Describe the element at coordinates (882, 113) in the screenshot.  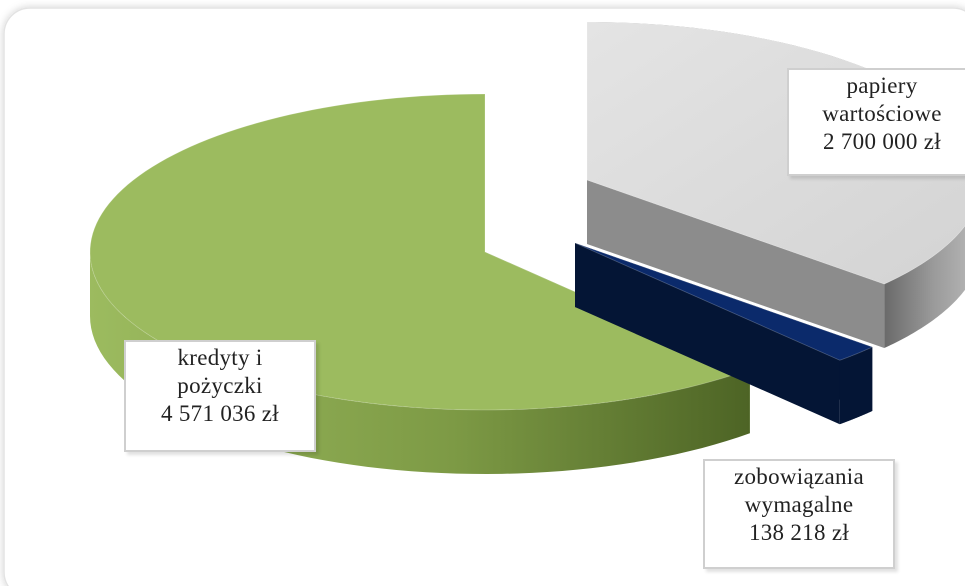
I see `data-label-category-line: wartościowe` at that location.